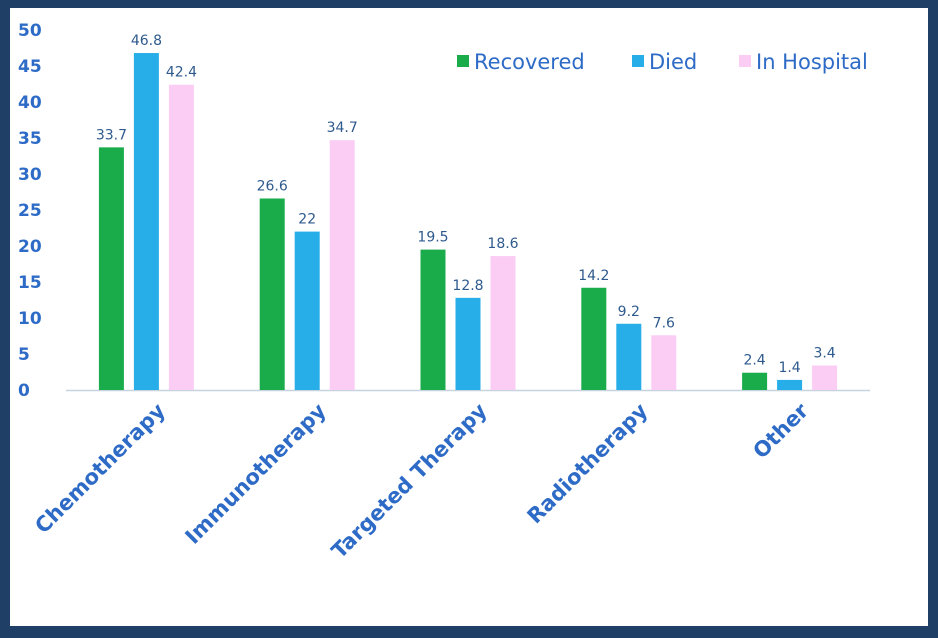 This screenshot has width=938, height=638. I want to click on y-axis: 0 5 10 15 20 25 30 35 40 45 50, so click(30, 211).